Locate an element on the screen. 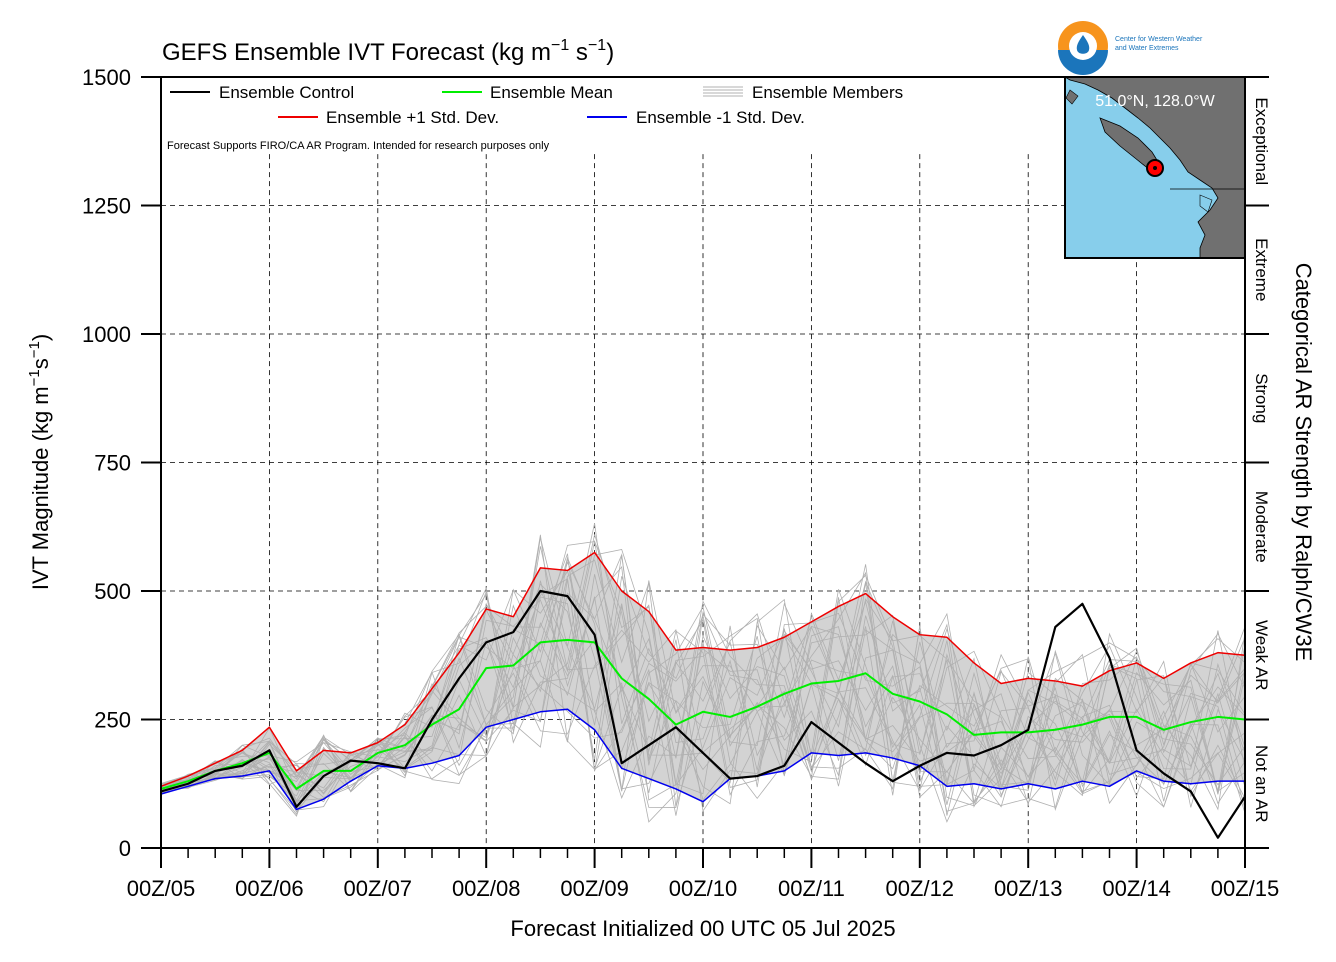  x-axis-label: Forecast Initialized 00 UTC 05 Jul 2025 is located at coordinates (702, 928).